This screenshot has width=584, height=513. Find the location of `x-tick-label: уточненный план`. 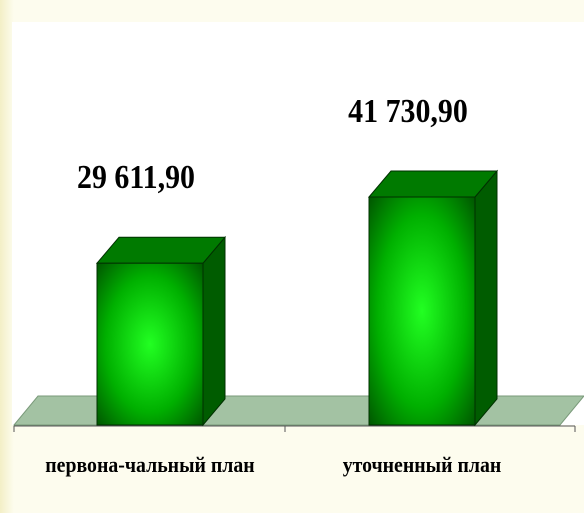

x-tick-label: уточненный план is located at coordinates (422, 464).